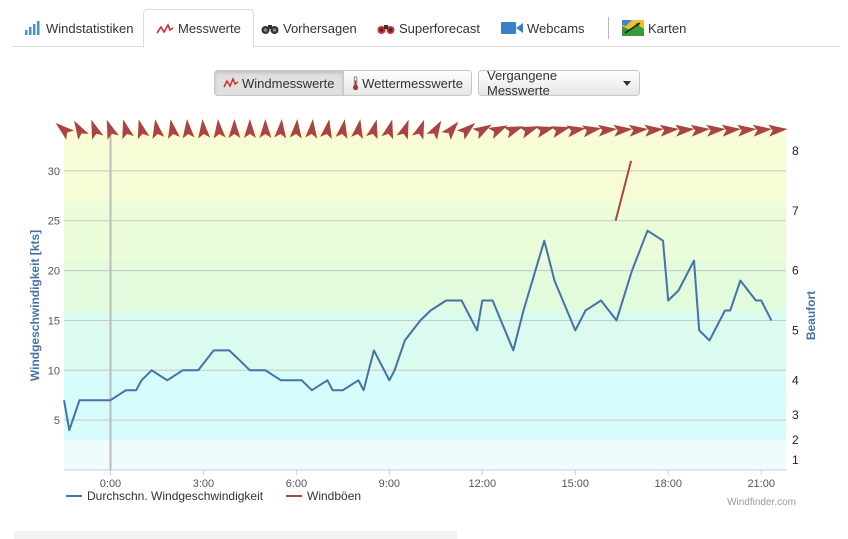 This screenshot has width=848, height=539. I want to click on wind-zigzag-icon, so click(231, 82).